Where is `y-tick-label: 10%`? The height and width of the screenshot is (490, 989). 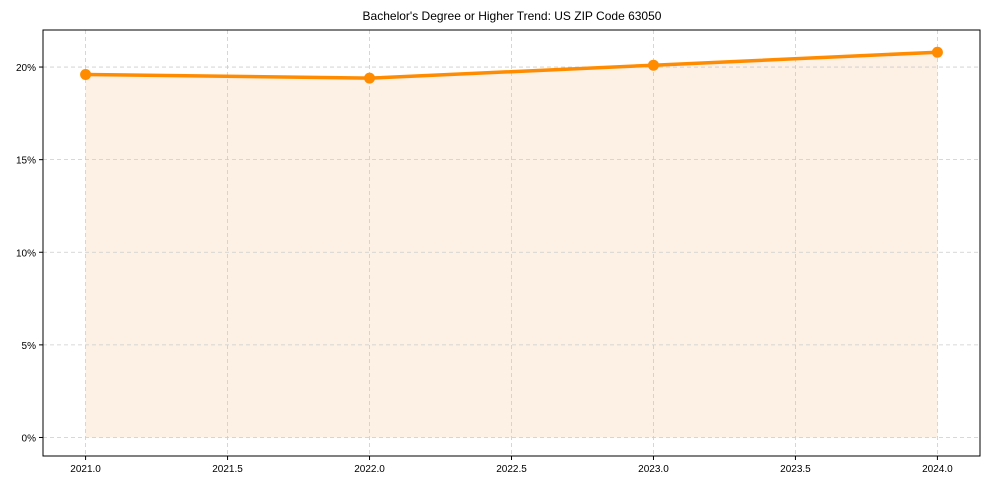 y-tick-label: 10% is located at coordinates (26, 253).